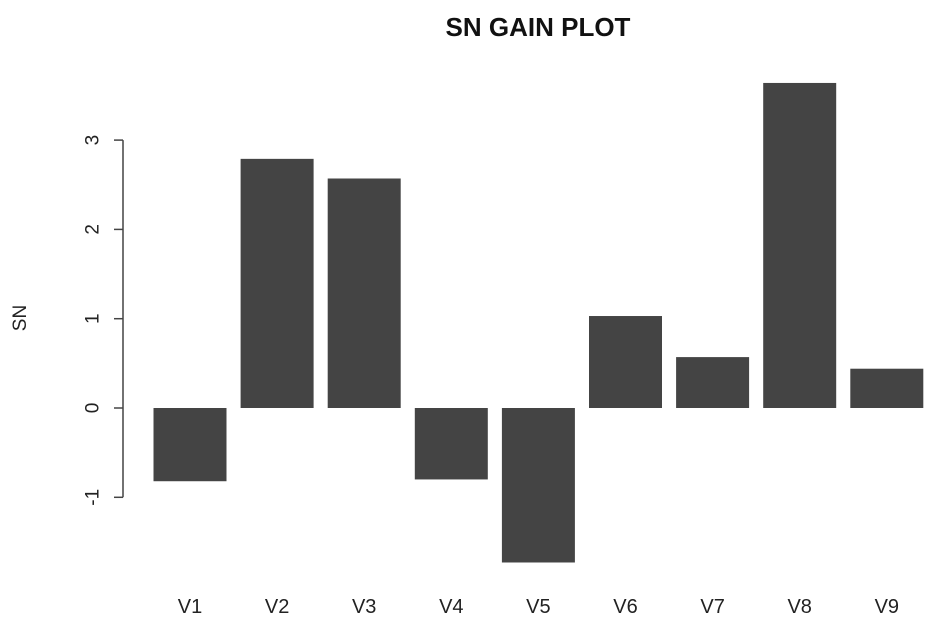  What do you see at coordinates (800, 245) in the screenshot?
I see `bar-v8` at bounding box center [800, 245].